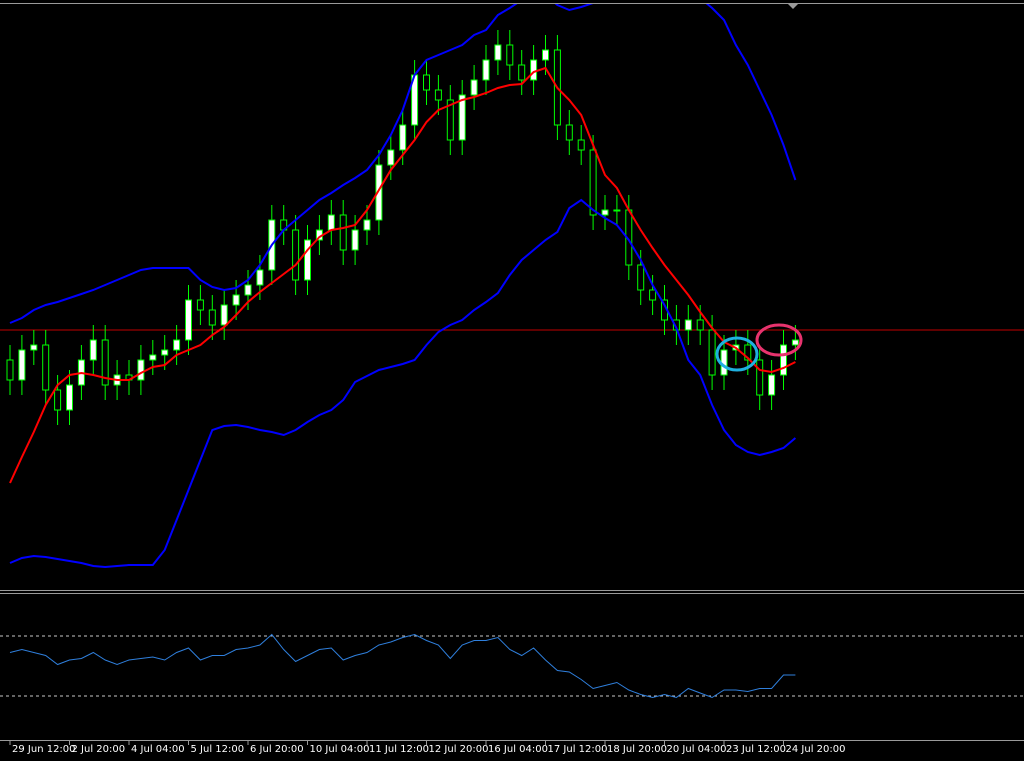 The image size is (1024, 761). Describe the element at coordinates (218, 749) in the screenshot. I see `x-tick-label: 5 Jul 12:00` at that location.